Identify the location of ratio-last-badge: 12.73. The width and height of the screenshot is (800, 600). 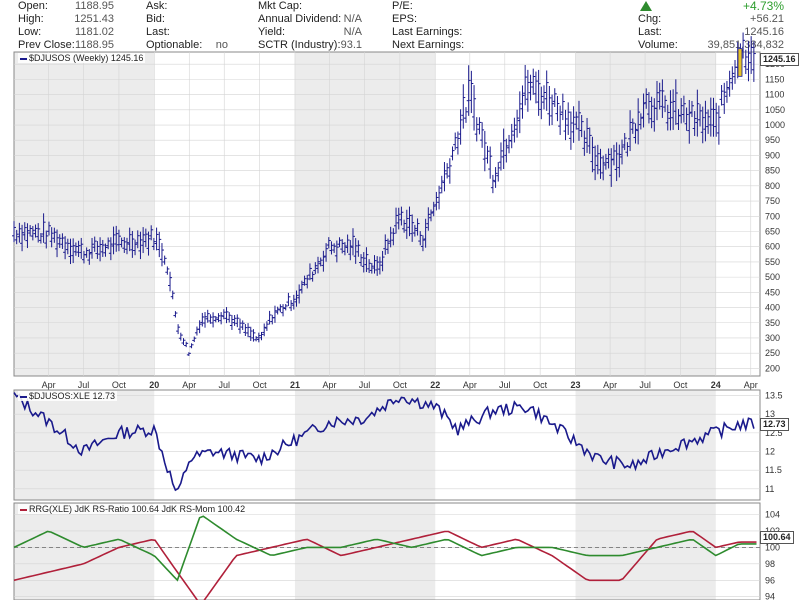
(774, 424).